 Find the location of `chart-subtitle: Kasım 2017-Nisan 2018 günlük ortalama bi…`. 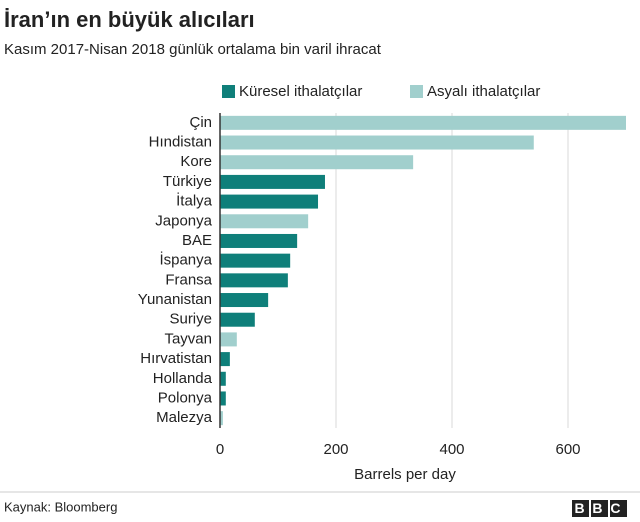

chart-subtitle: Kasım 2017-Nisan 2018 günlük ortalama bi… is located at coordinates (193, 49).